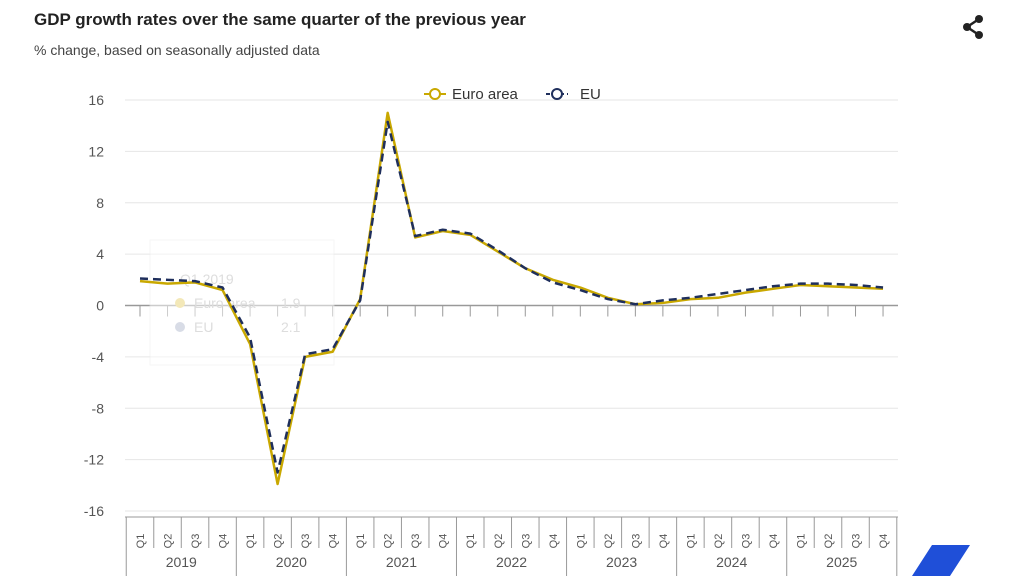  What do you see at coordinates (94, 460) in the screenshot?
I see `y-tick-label: -12` at bounding box center [94, 460].